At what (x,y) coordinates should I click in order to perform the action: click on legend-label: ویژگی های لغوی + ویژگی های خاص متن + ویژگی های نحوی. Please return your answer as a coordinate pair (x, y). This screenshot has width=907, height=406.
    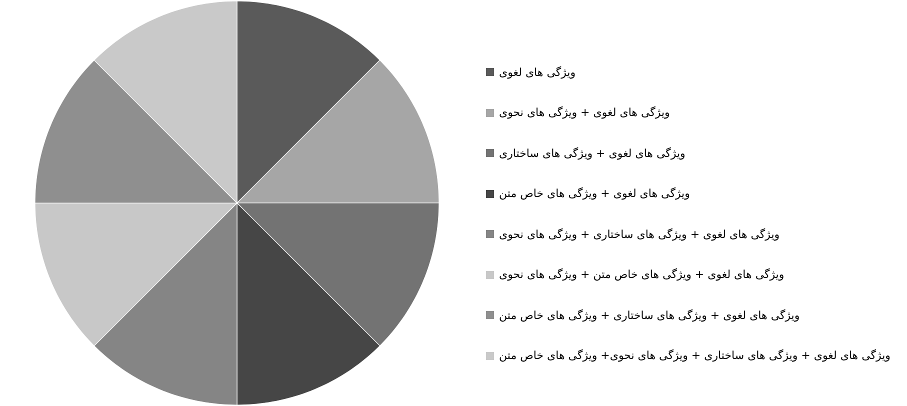
    Looking at the image, I should click on (641, 275).